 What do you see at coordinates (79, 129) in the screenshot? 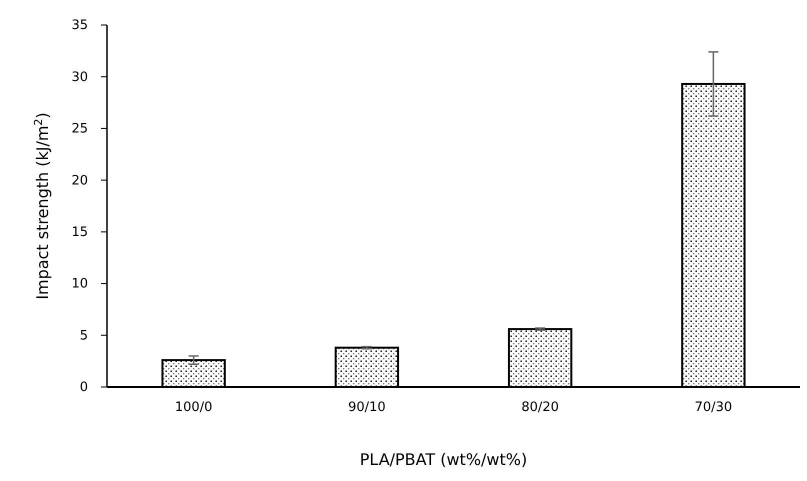
I see `y-tick-label: 25` at bounding box center [79, 129].